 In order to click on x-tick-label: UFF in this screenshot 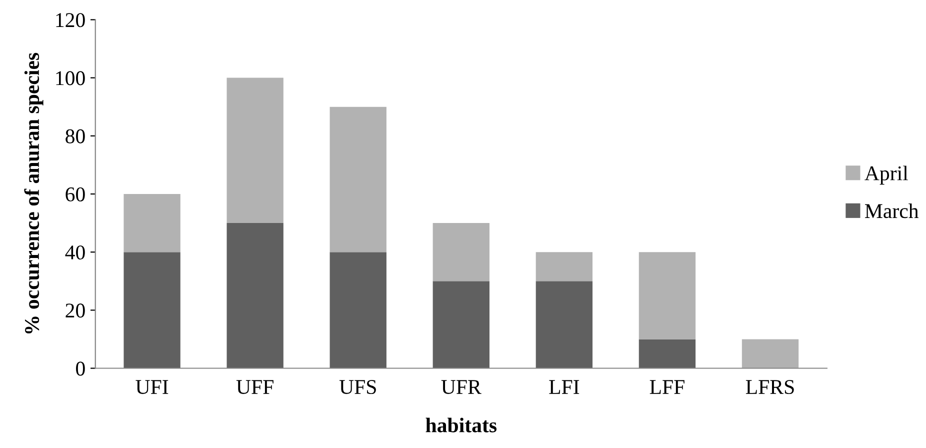, I will do `click(255, 387)`.